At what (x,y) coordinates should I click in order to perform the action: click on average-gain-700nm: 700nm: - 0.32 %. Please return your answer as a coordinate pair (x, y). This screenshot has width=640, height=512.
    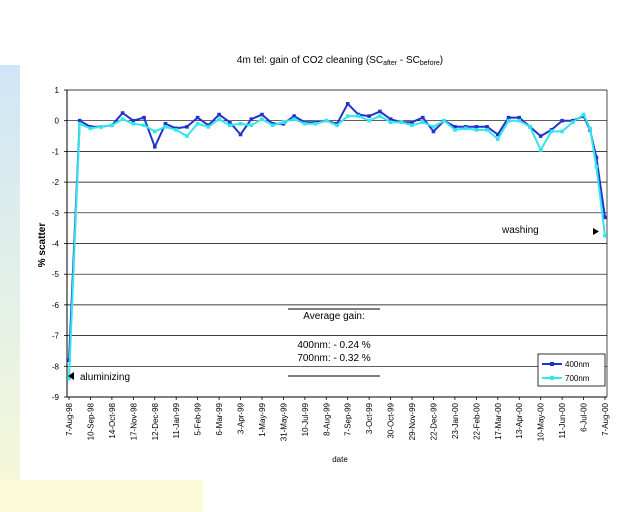
    Looking at the image, I should click on (333, 358).